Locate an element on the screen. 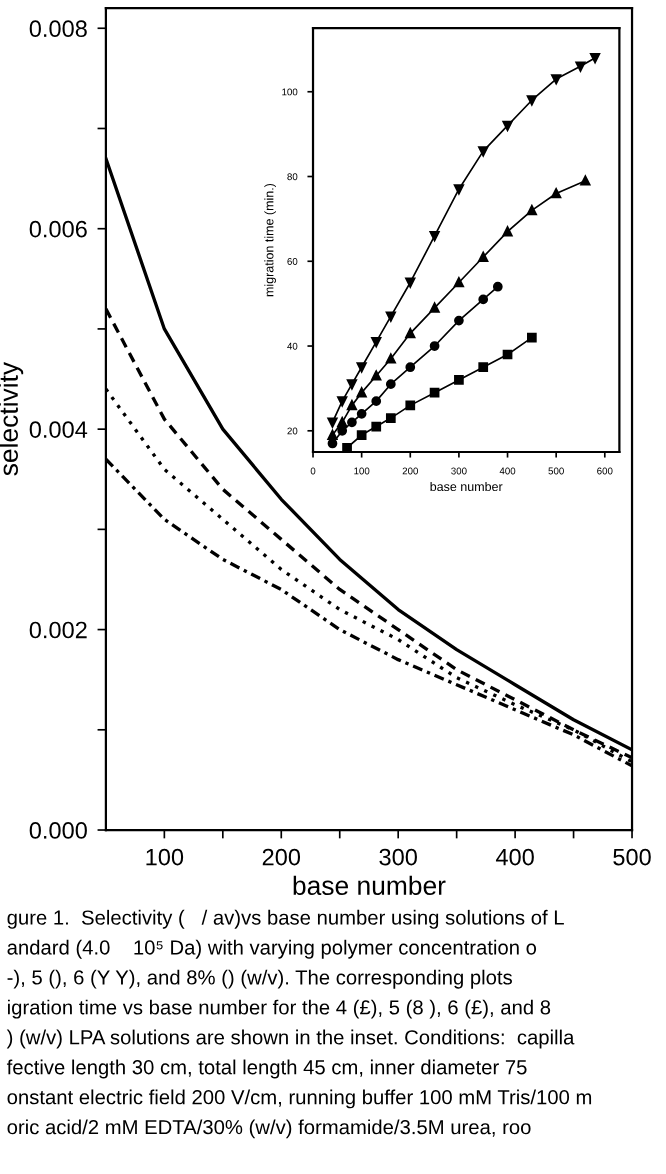  text: onstant electric field 200 V/cm, running buffer 100 mM Tris/100 m is located at coordinates (299, 1099).